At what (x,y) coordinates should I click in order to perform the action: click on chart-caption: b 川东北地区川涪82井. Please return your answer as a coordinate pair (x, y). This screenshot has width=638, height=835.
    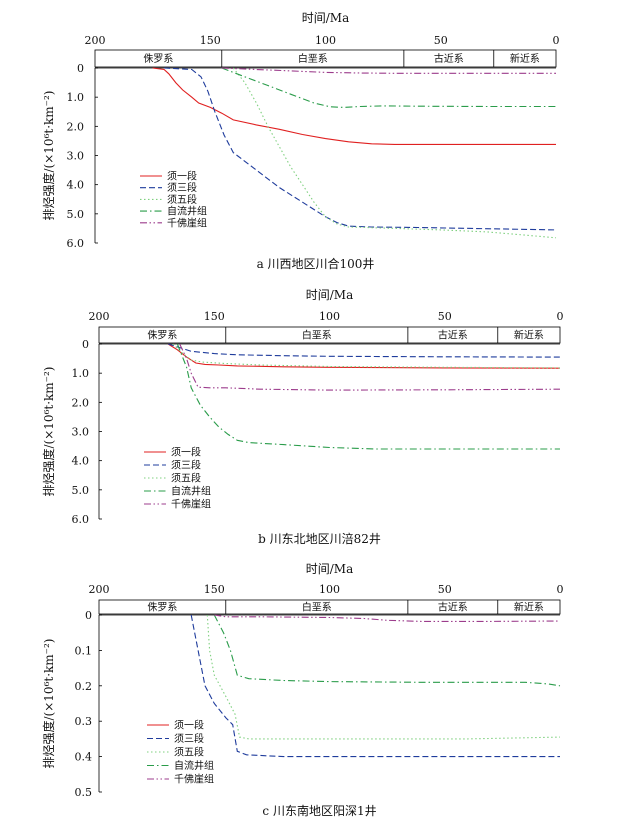
    Looking at the image, I should click on (319, 538).